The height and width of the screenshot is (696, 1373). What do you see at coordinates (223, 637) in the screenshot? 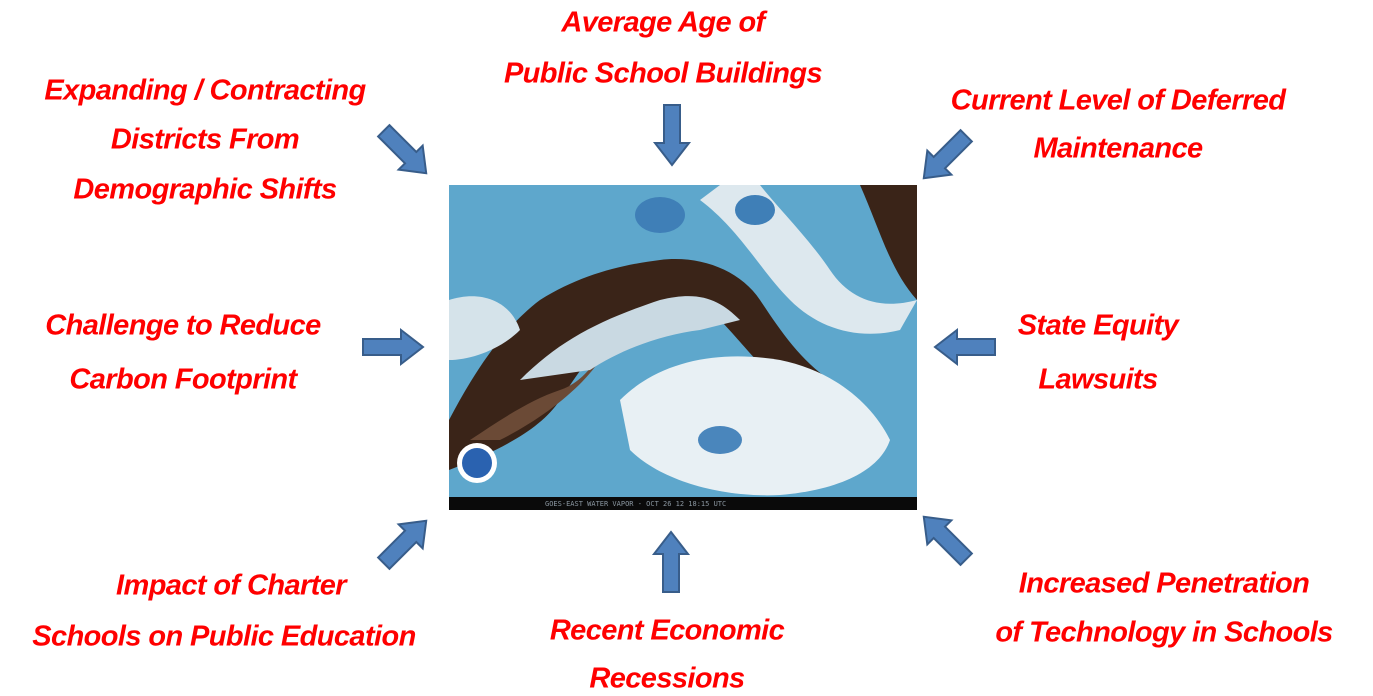
I see `label-line: Schools on Public Education` at bounding box center [223, 637].